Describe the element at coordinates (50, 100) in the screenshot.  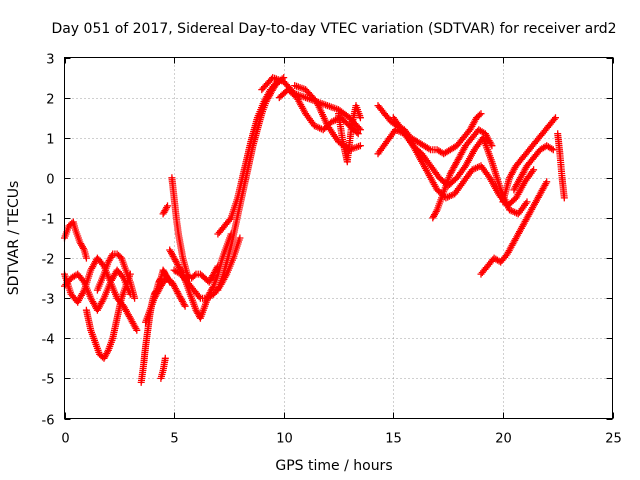
I see `y-tick-label: 2` at that location.